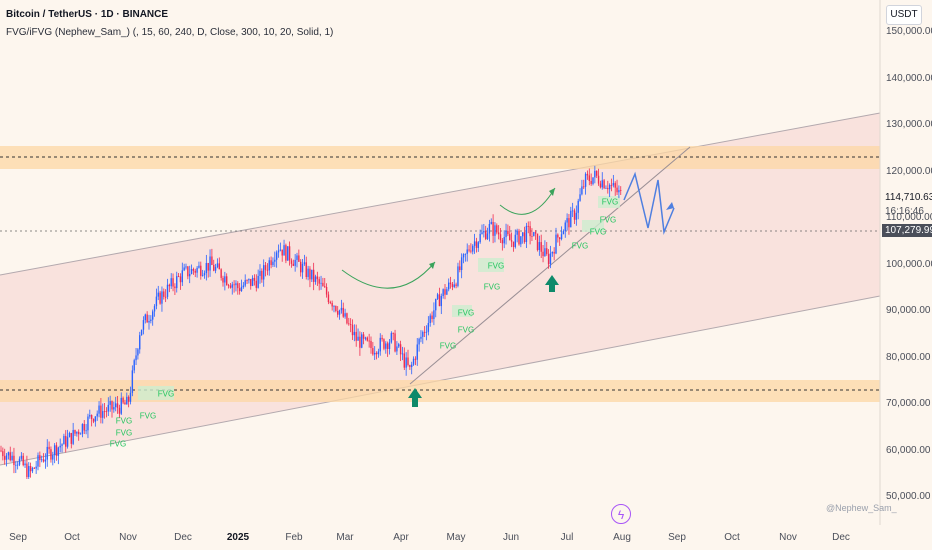 This screenshot has height=550, width=932. I want to click on last-price-label: 114,710.63, so click(908, 197).